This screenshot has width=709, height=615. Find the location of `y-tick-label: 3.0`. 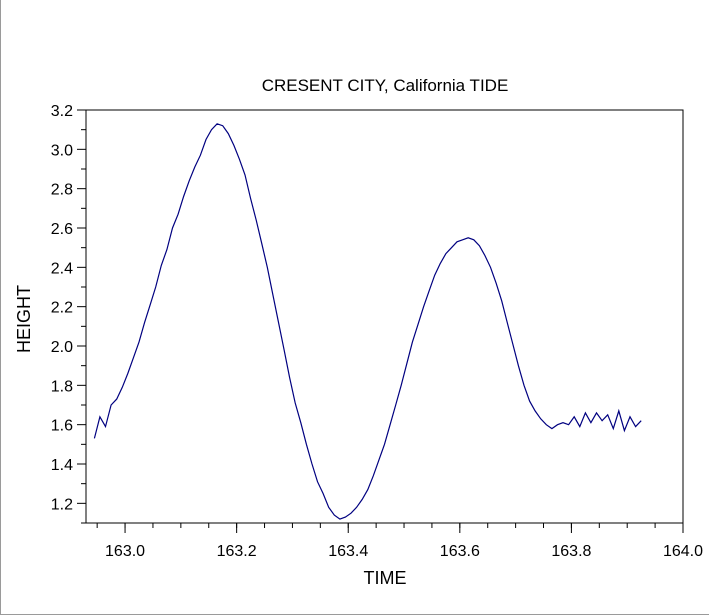

y-tick-label: 3.0 is located at coordinates (62, 150).